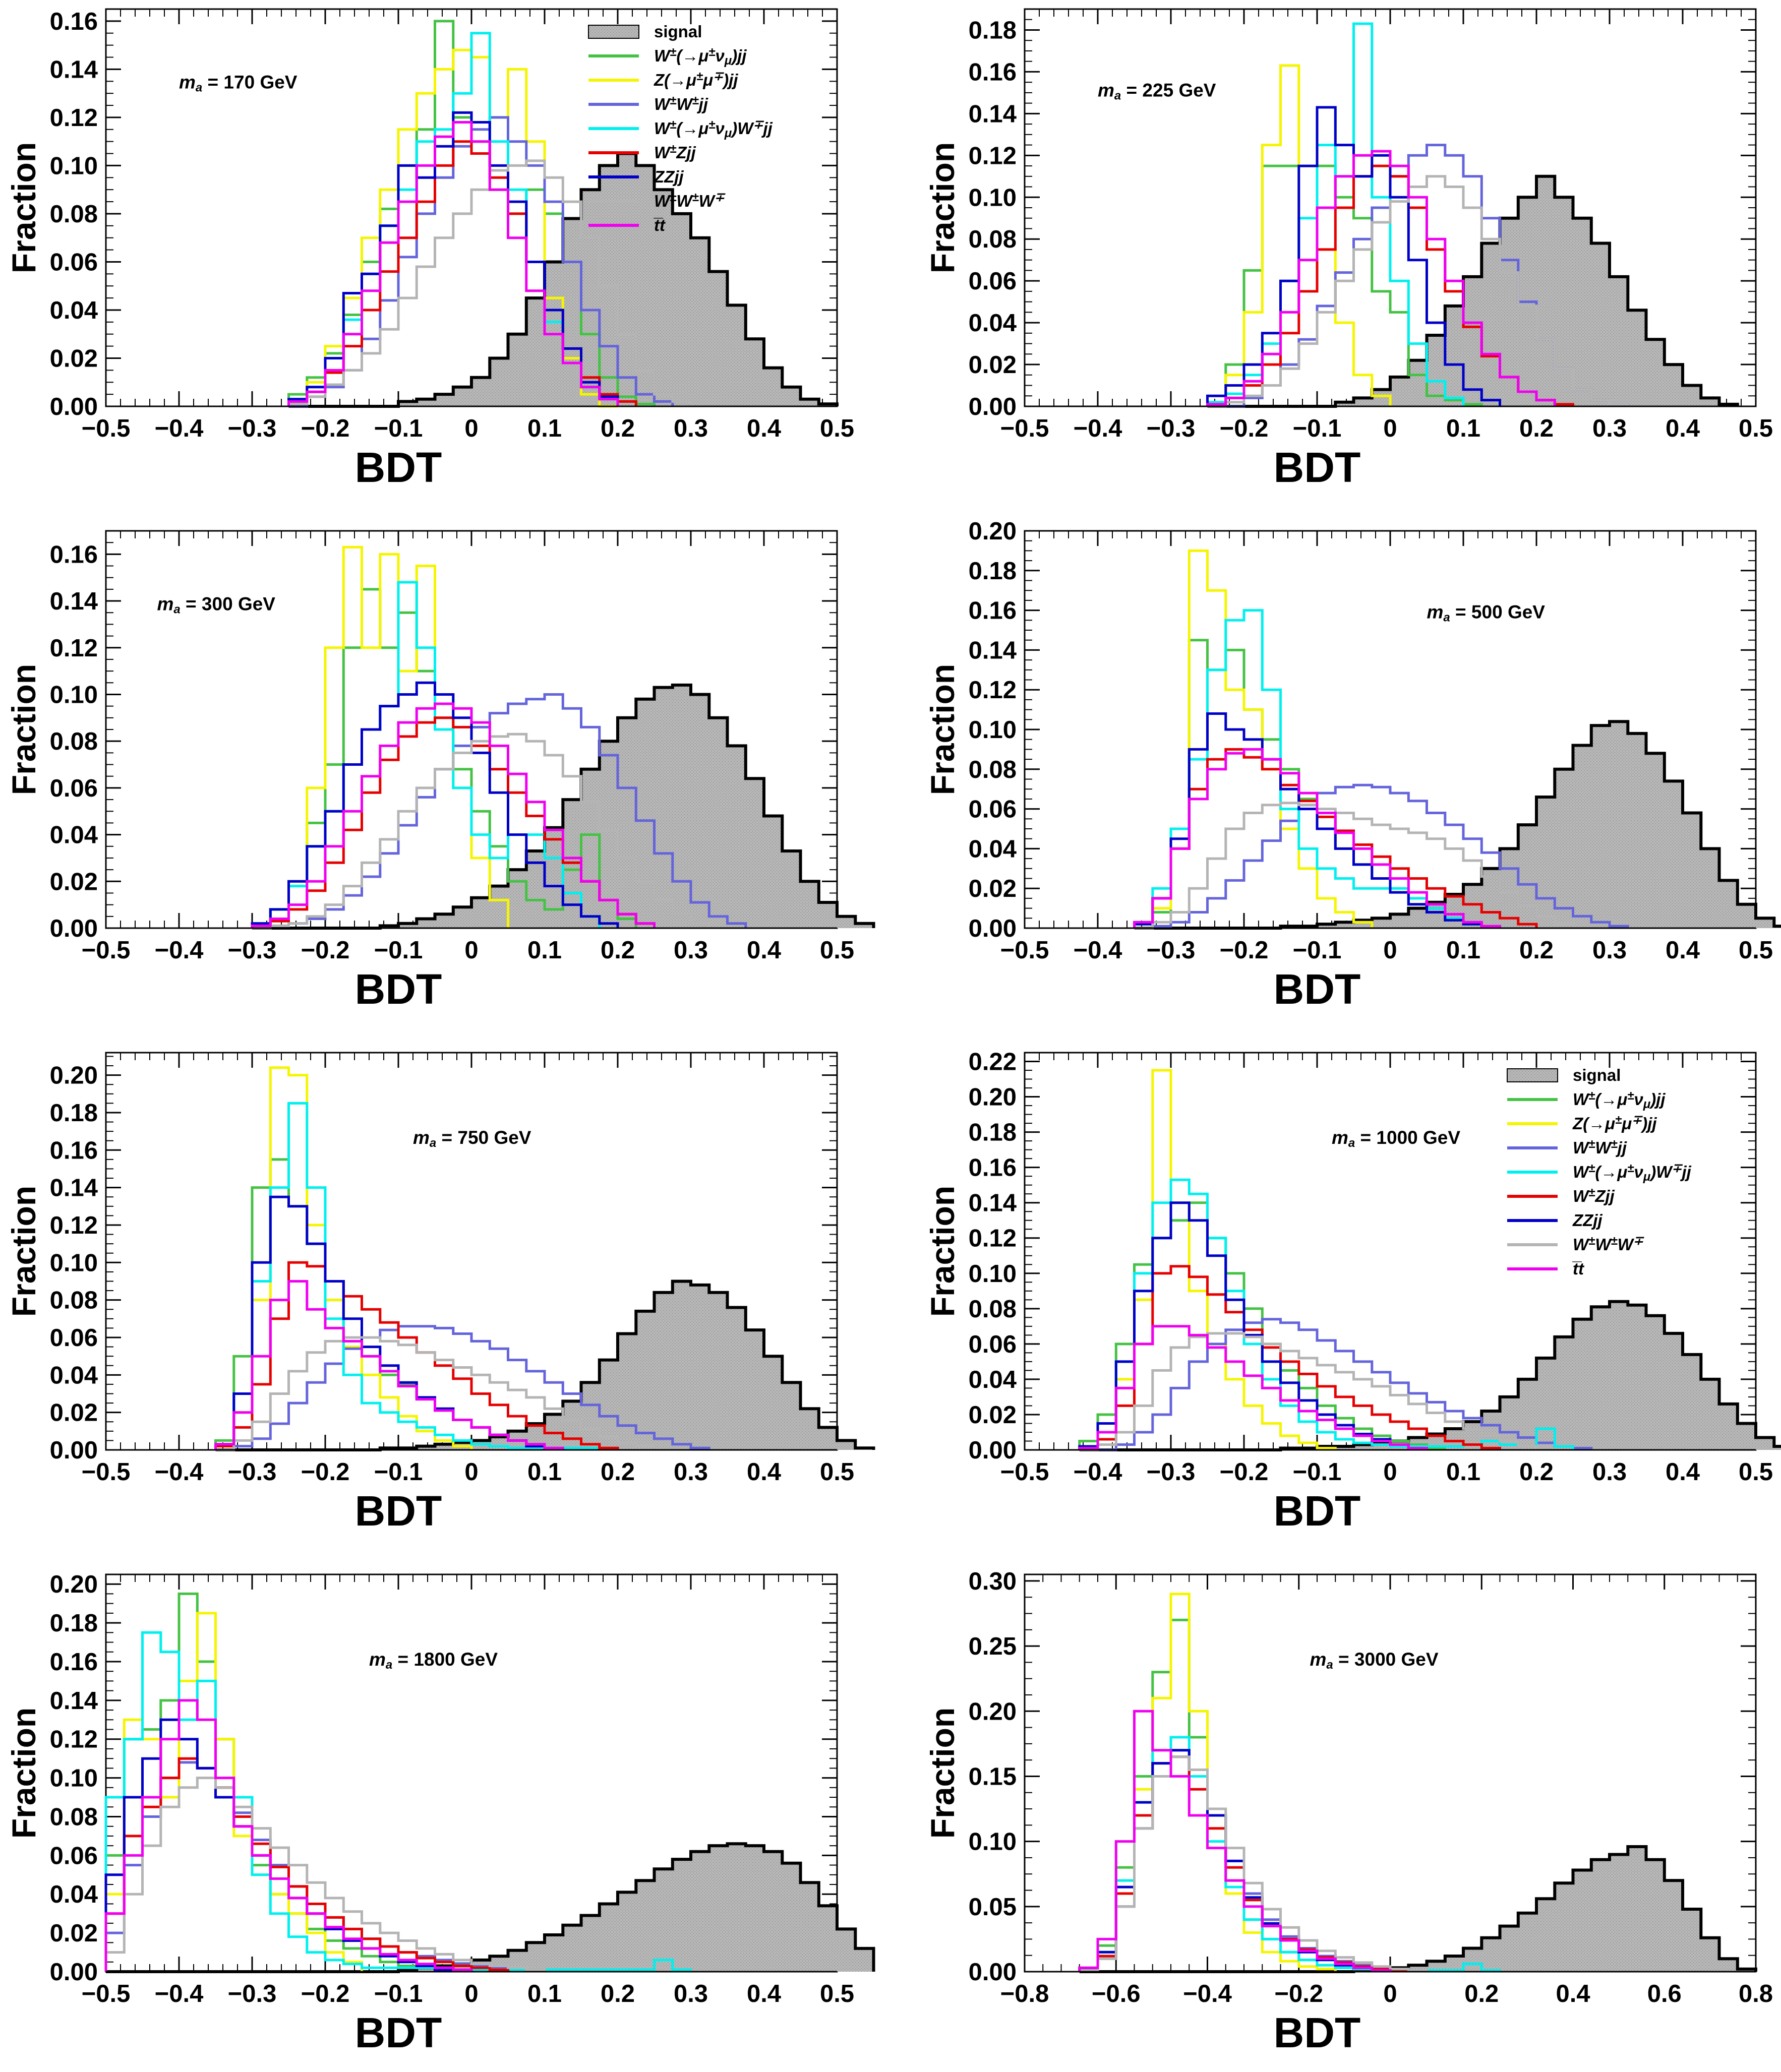 The width and height of the screenshot is (1781, 2072). What do you see at coordinates (433, 1660) in the screenshot?
I see `mass-label: ma = 1800 GeV` at bounding box center [433, 1660].